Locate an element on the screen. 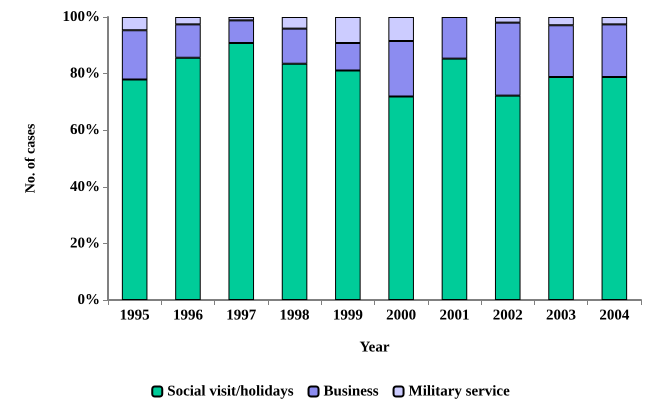 This screenshot has height=412, width=661. legend-label: Business is located at coordinates (351, 392).